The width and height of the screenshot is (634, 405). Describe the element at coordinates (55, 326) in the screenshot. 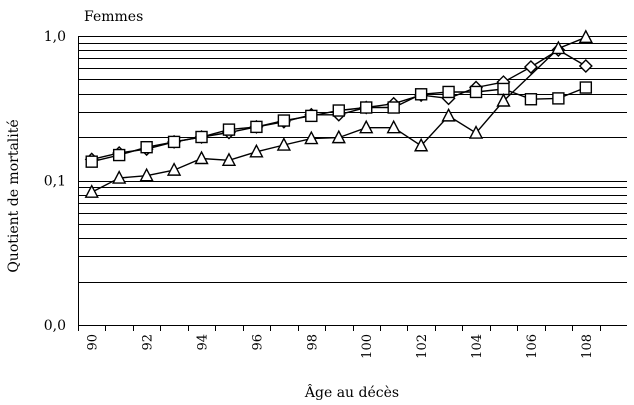

I see `y-tick-label: 0,0` at that location.